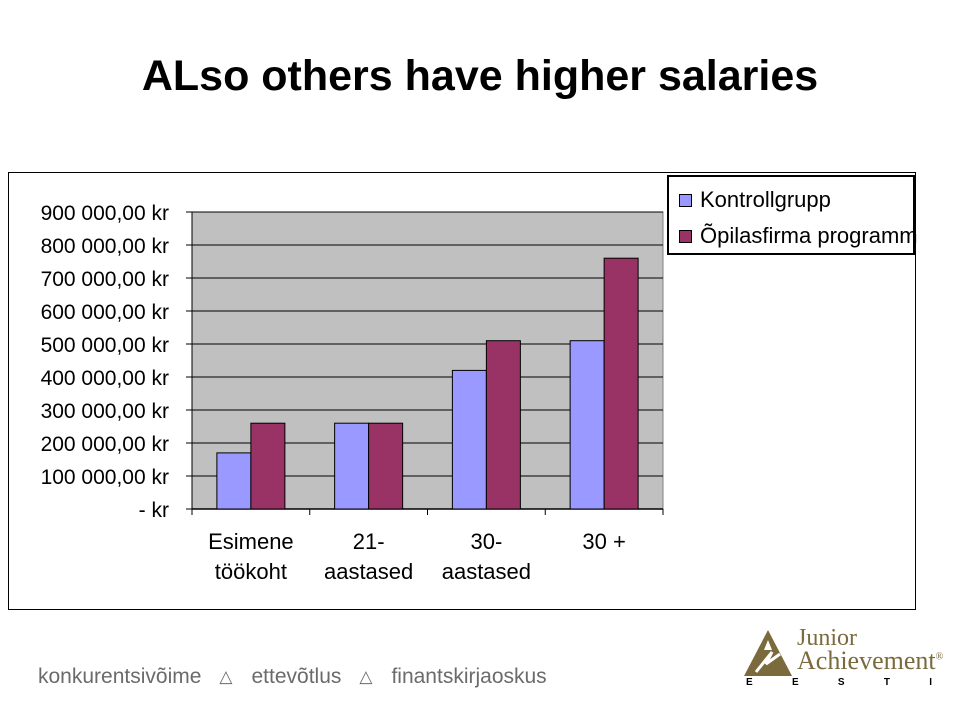 The image size is (960, 720). Describe the element at coordinates (930, 682) in the screenshot. I see `logo-letter: I` at that location.